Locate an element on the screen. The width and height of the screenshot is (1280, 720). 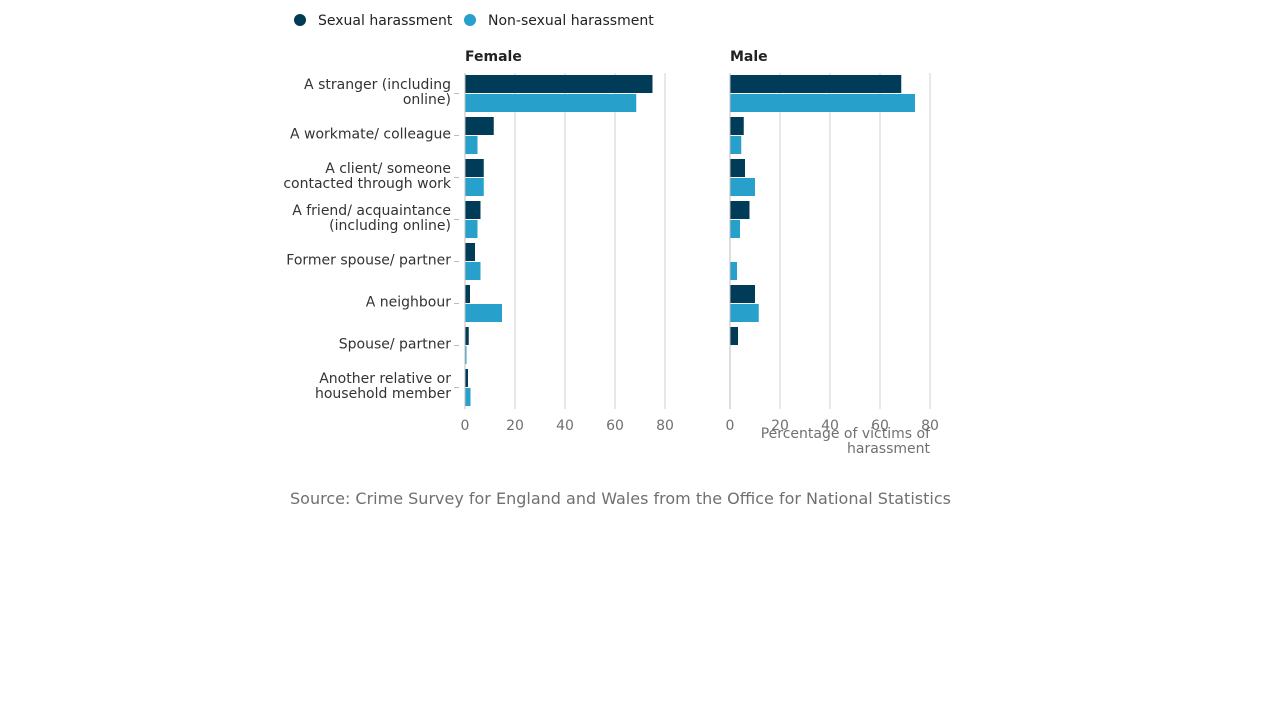
category-label-4-line-2: (including online) is located at coordinates (390, 226).